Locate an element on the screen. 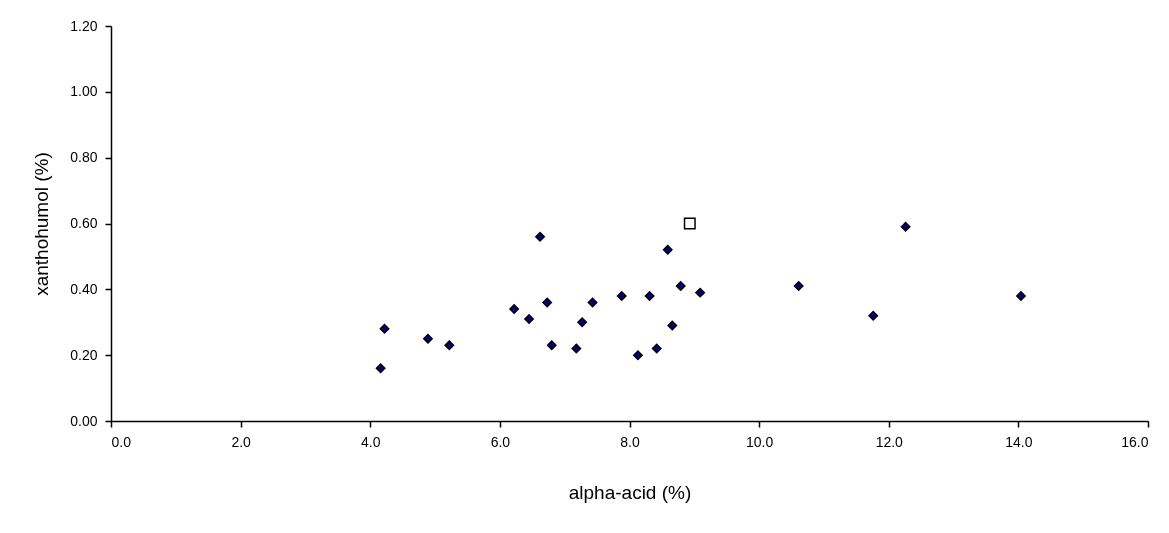  y-tick-label: 0.00 is located at coordinates (84, 420).